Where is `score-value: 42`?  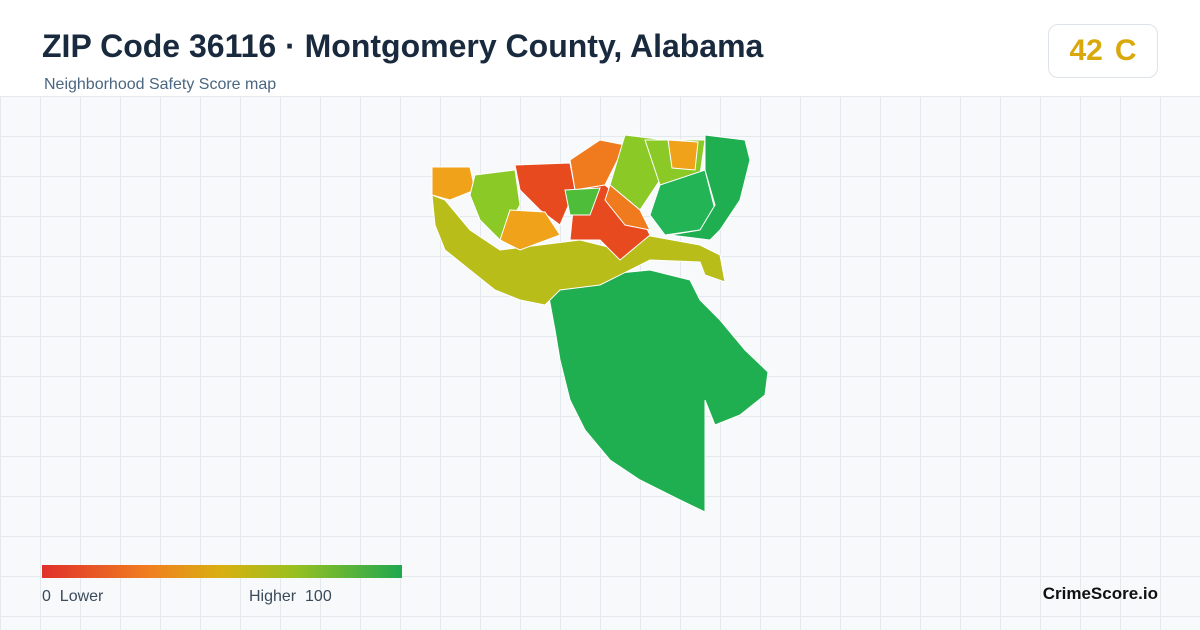
score-value: 42 is located at coordinates (1086, 50).